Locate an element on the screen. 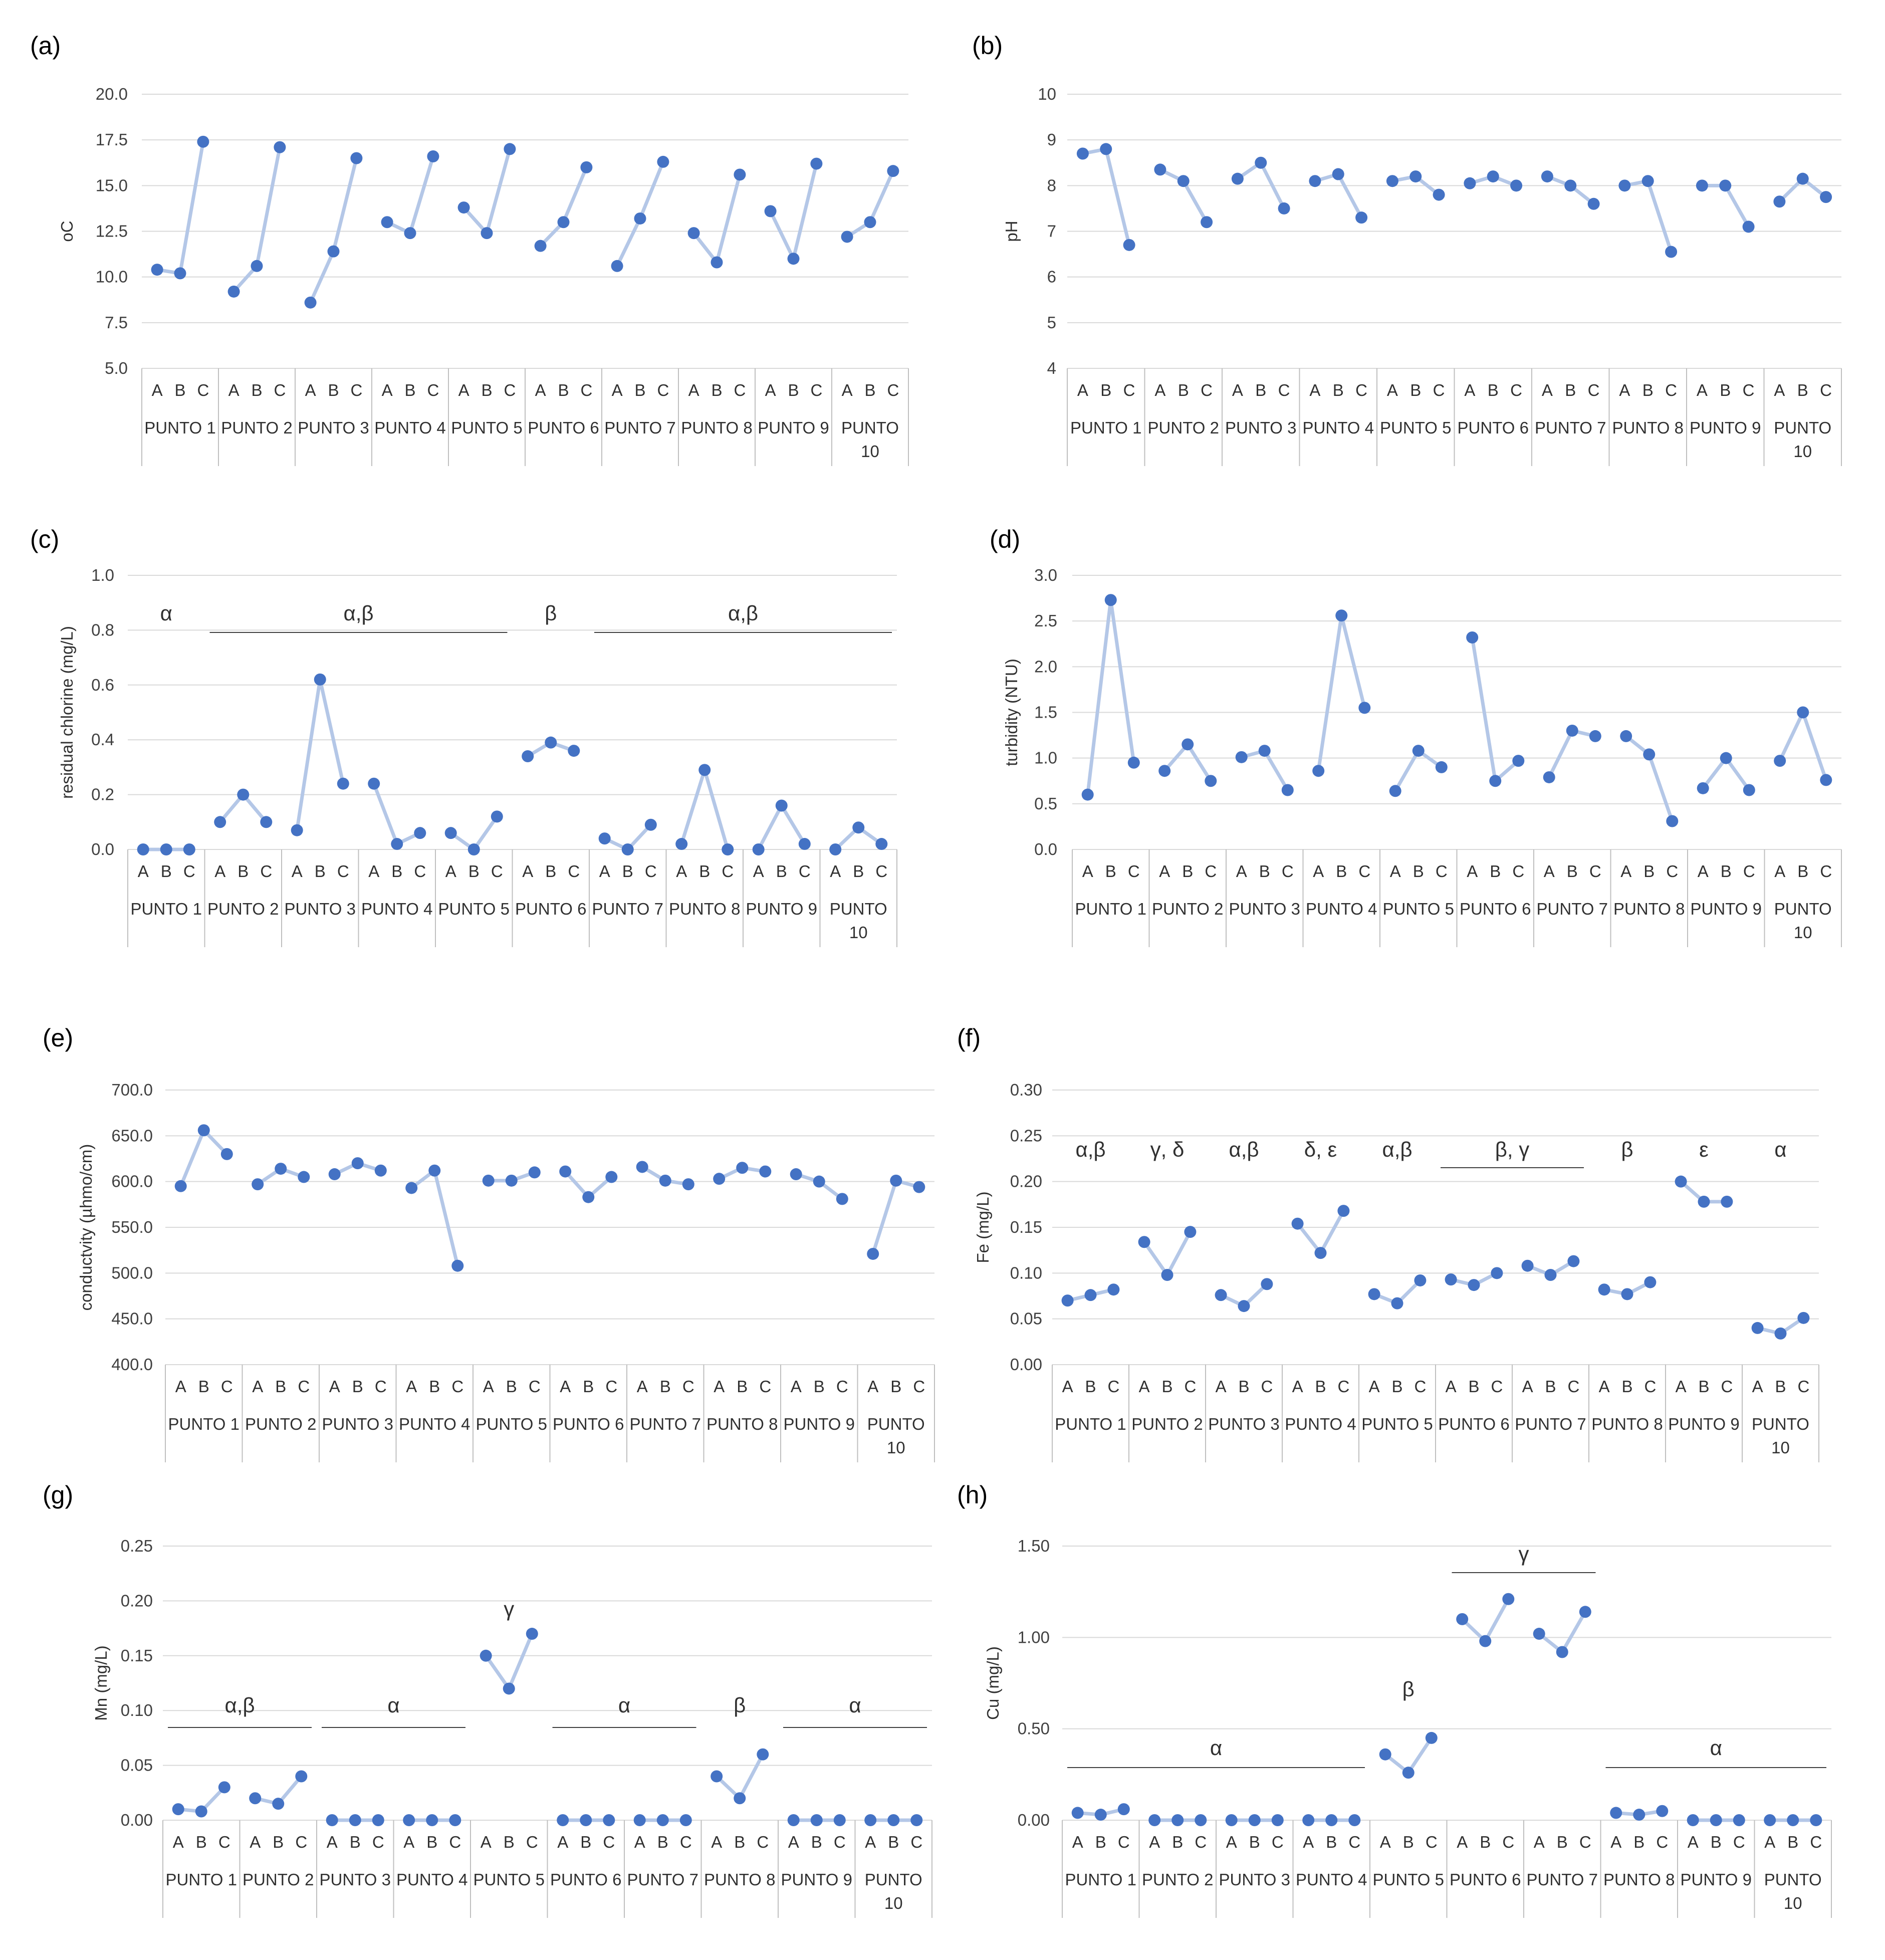 The height and width of the screenshot is (1960, 1885). y-tick-label: 0.8 is located at coordinates (102, 629).